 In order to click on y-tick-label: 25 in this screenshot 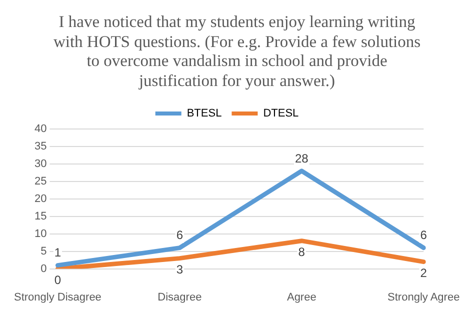, I will do `click(40, 181)`.